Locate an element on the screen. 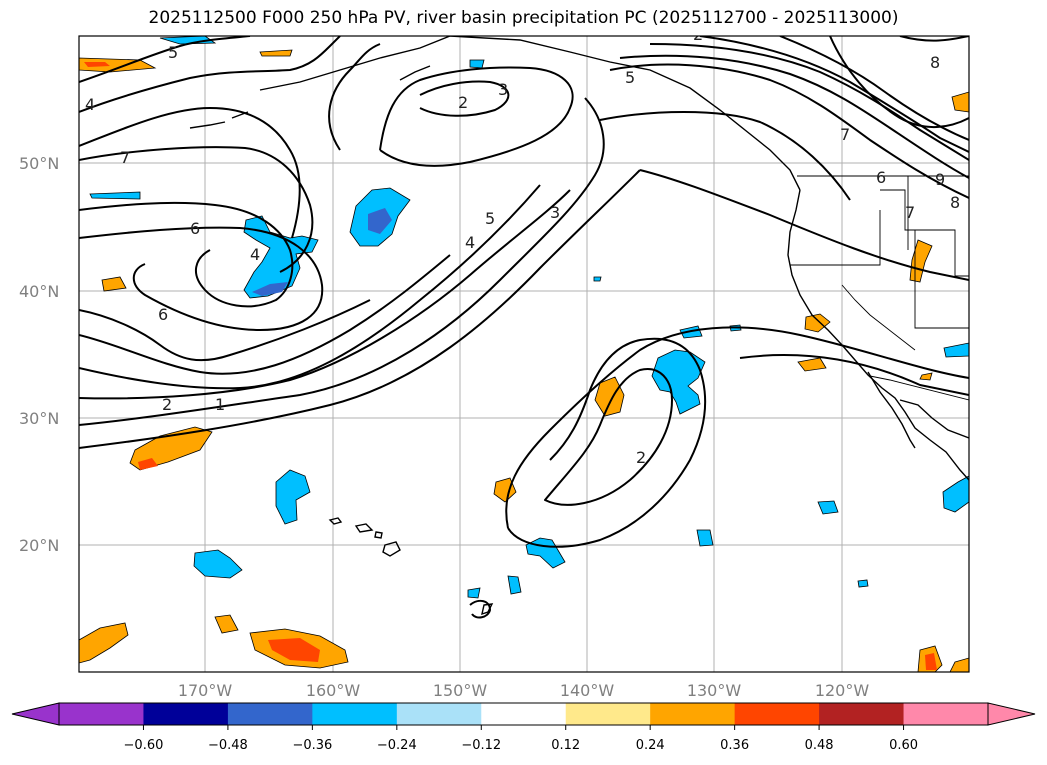  lat-label: 30°N is located at coordinates (39, 418).